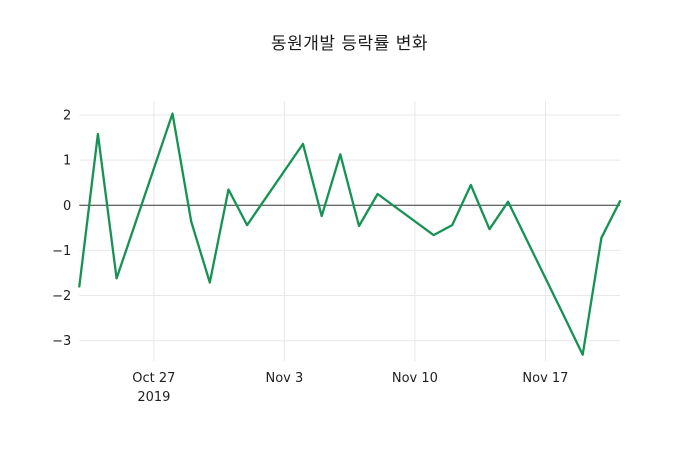  I want to click on y-tick-label: −2, so click(61, 296).